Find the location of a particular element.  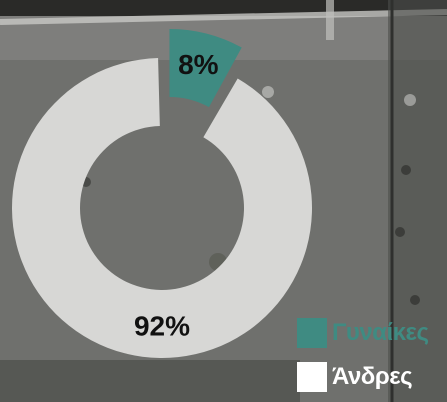

legend-swatch-women is located at coordinates (312, 333).